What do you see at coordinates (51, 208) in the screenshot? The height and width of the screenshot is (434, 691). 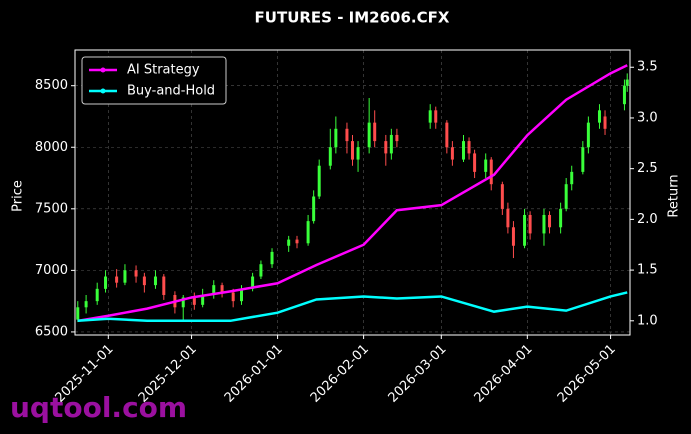 I see `y-tick-label: 7500` at bounding box center [51, 208].